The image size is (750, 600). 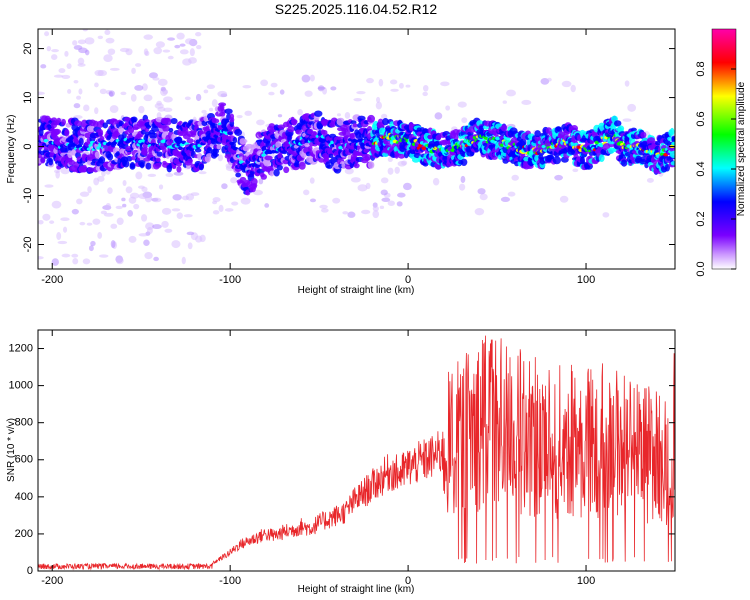 What do you see at coordinates (701, 68) in the screenshot?
I see `colorbar-tick-label: 0.8` at bounding box center [701, 68].